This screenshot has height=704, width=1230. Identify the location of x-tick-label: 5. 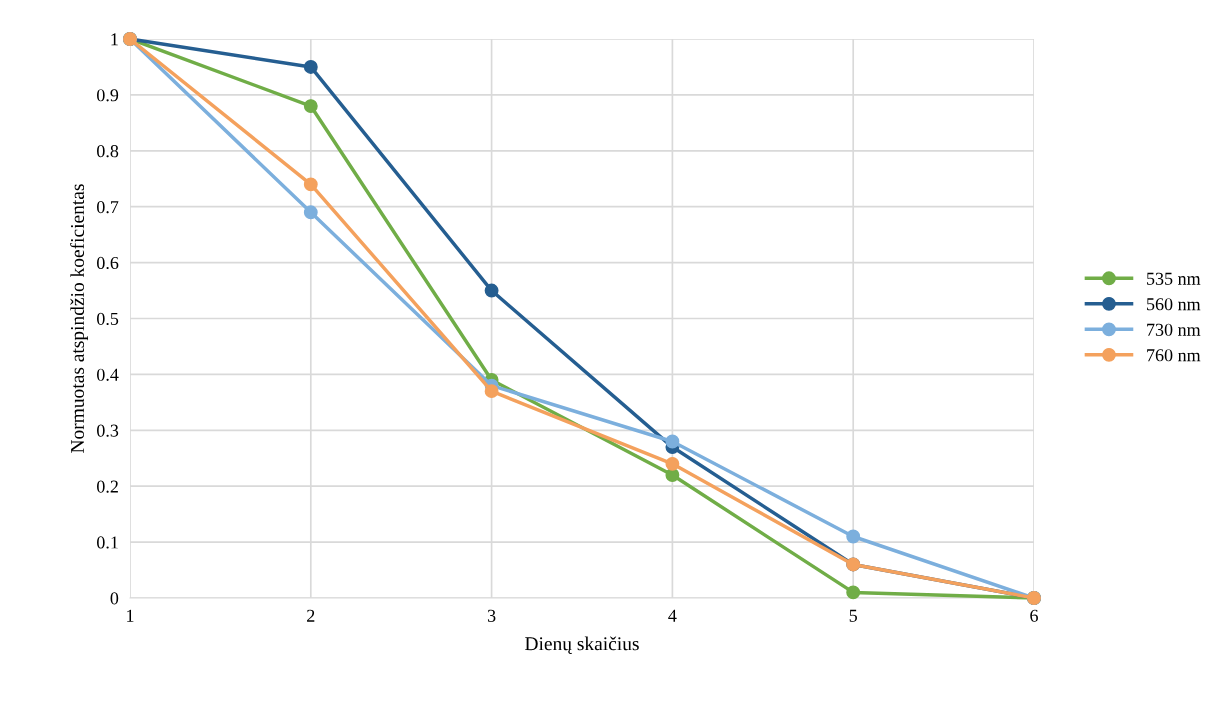
(853, 615).